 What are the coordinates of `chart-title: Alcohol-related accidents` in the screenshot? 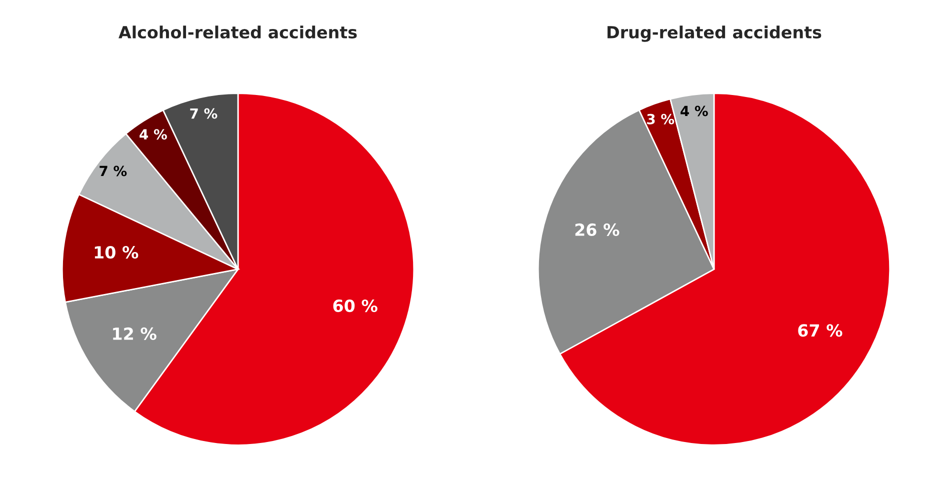 It's located at (237, 32).